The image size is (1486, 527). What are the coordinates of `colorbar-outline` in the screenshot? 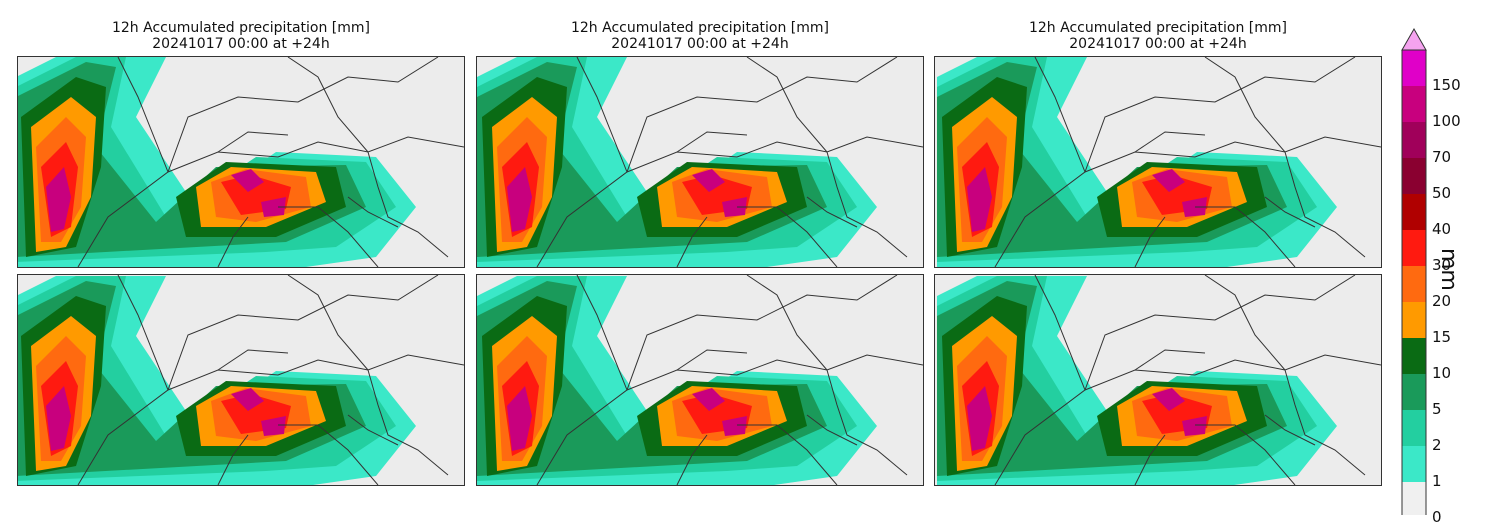 It's located at (1414, 282).